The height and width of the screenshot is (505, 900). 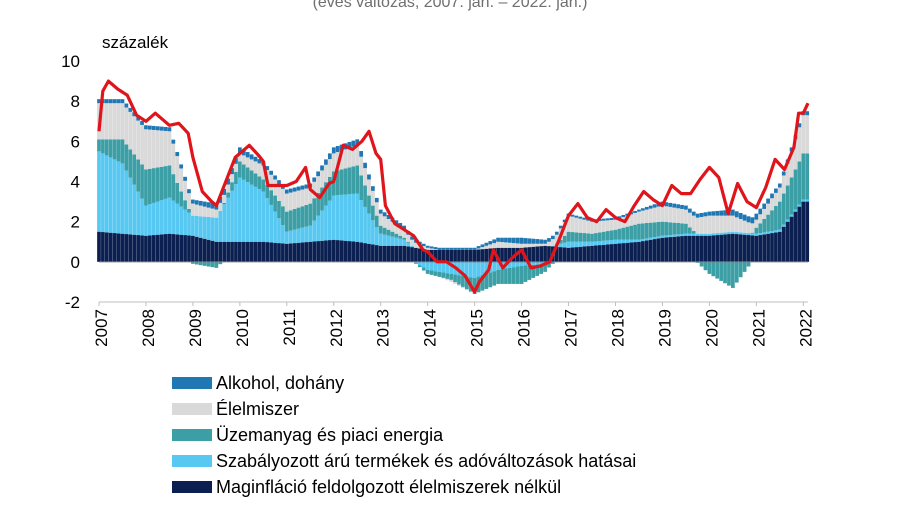 I want to click on y-tick-label: 0, so click(x=75, y=262).